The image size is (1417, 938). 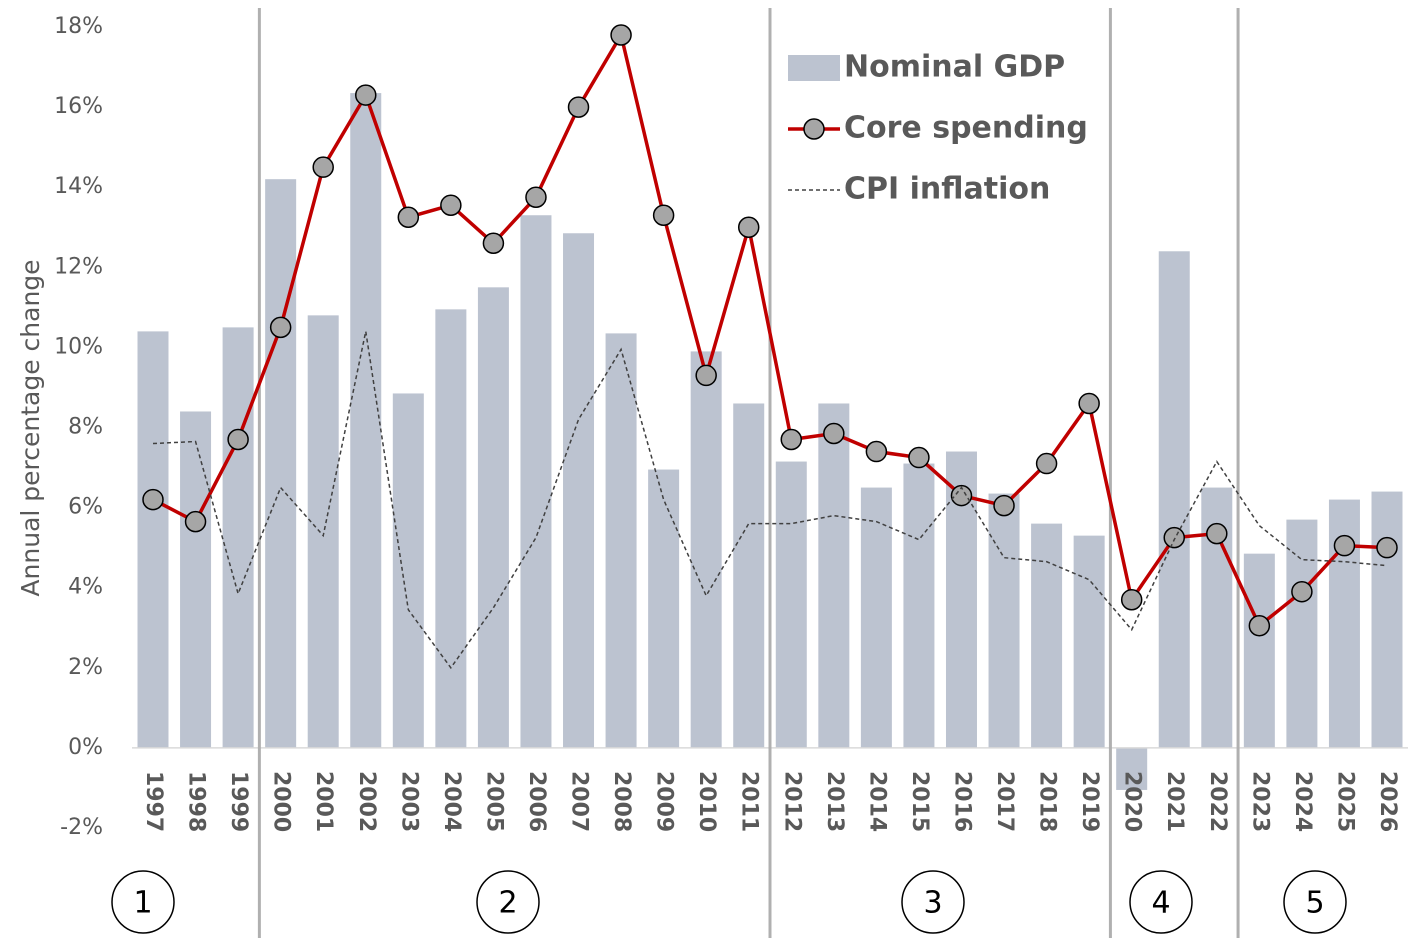 I want to click on x-tick-label: 2003, so click(x=408, y=801).